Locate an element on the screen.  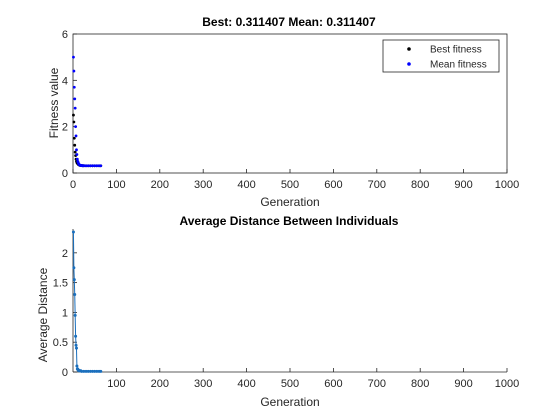
fitness-x-tick-label: 600 is located at coordinates (333, 185).